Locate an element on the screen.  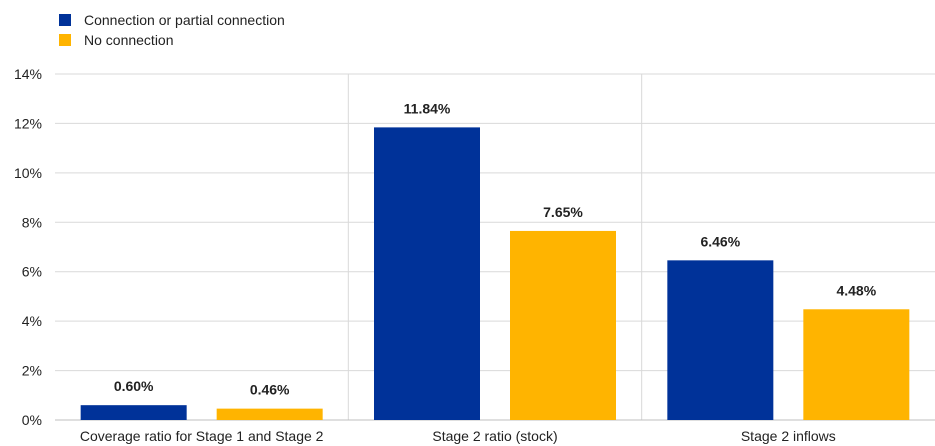
legend-label-0: Connection or partial connection is located at coordinates (184, 20).